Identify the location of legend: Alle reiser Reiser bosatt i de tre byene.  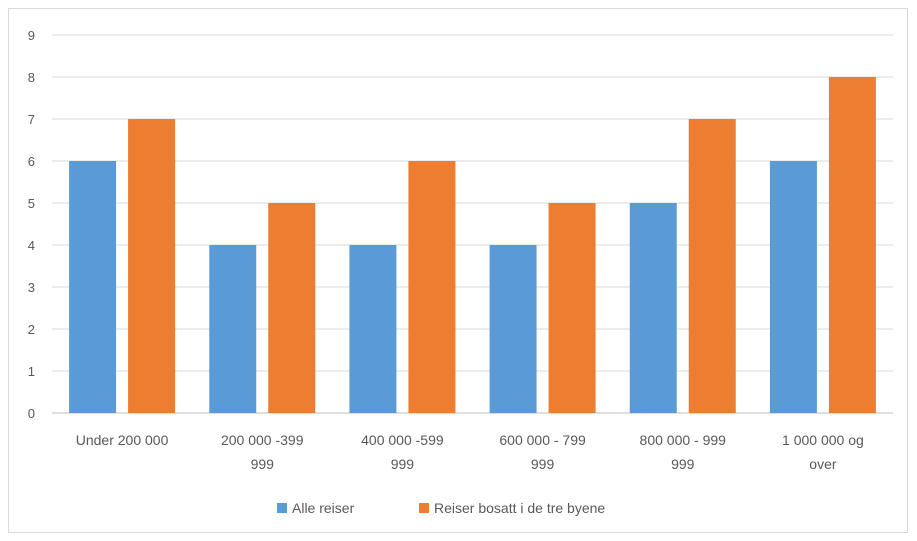
(441, 508).